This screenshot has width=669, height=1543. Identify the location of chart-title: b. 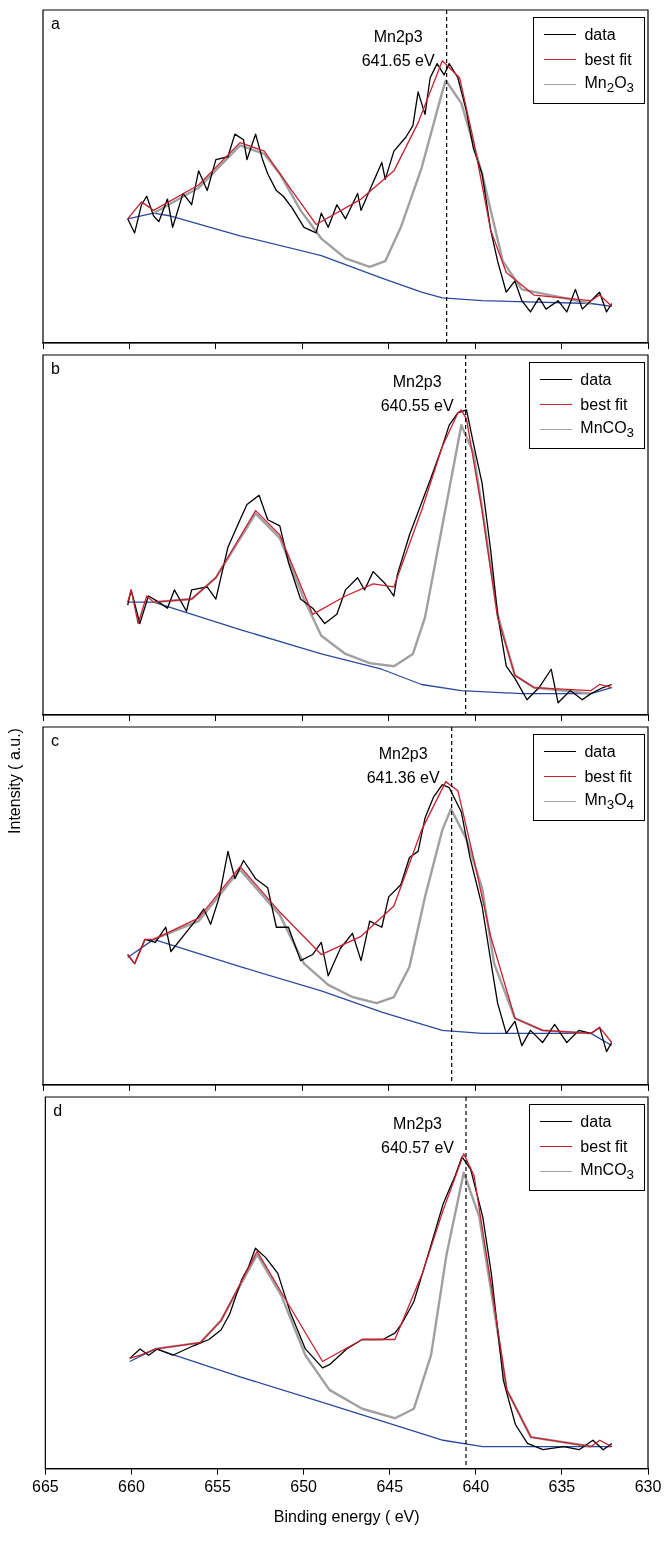
(55, 369).